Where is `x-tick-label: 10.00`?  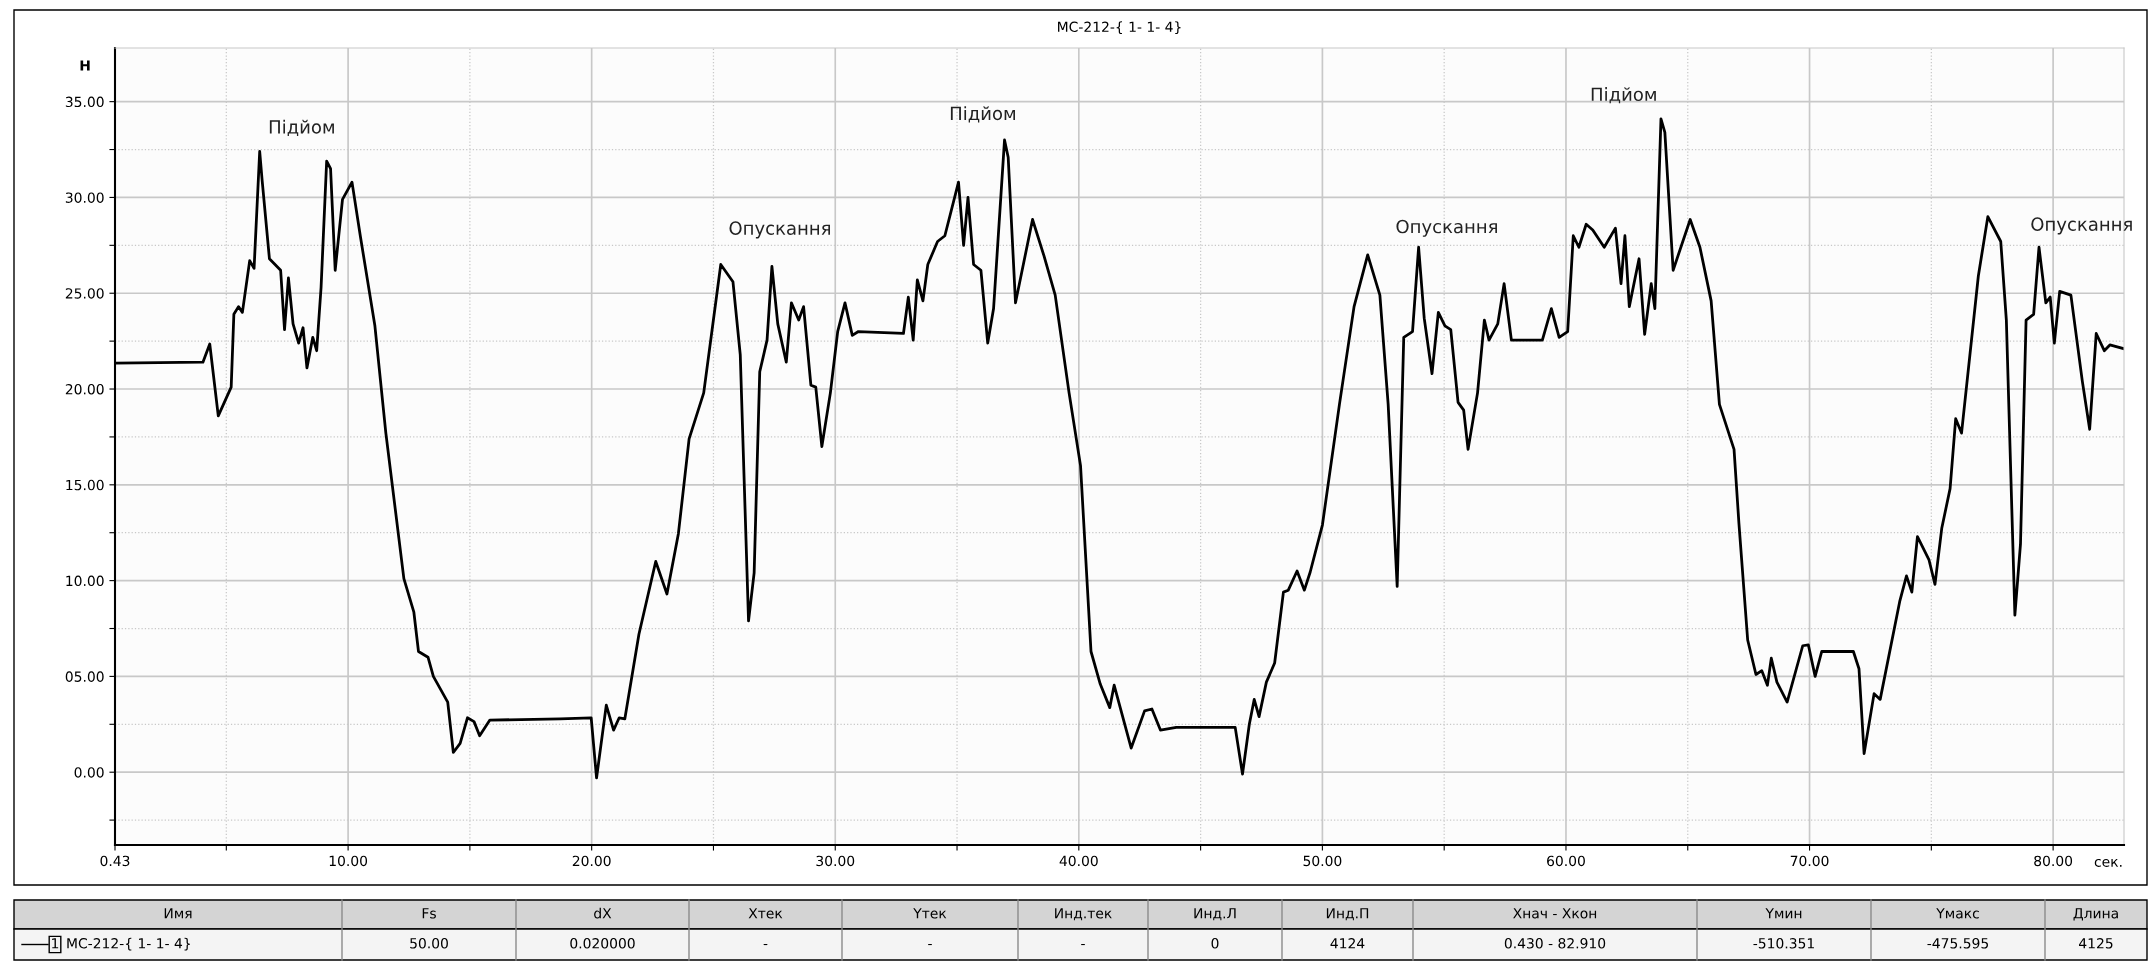 x-tick-label: 10.00 is located at coordinates (348, 861).